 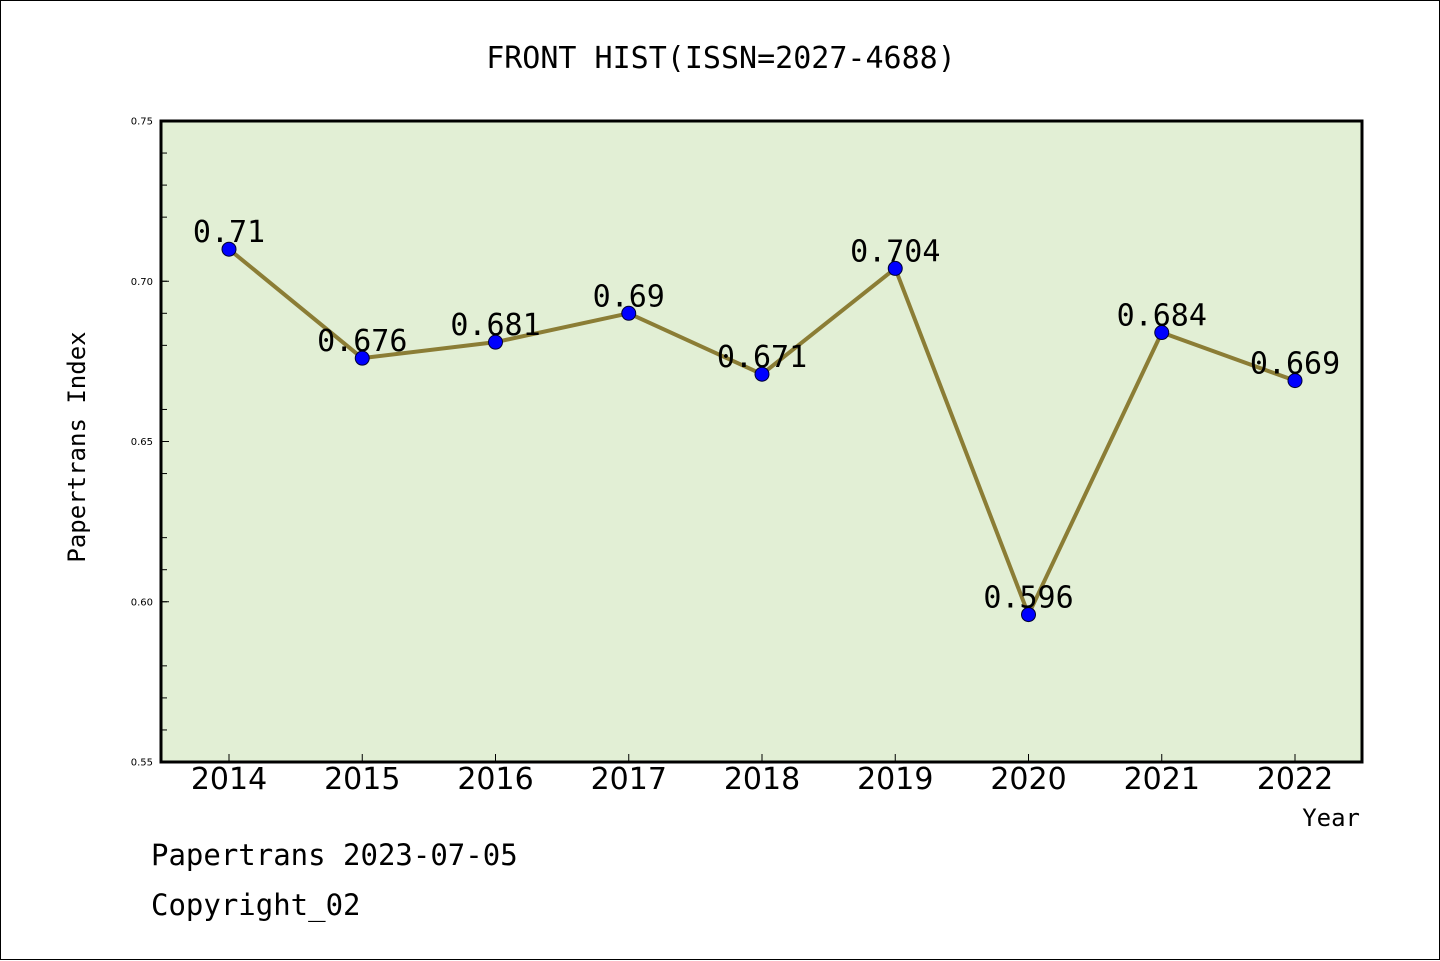 What do you see at coordinates (256, 905) in the screenshot?
I see `footer-copyright-text: Copyright_02` at bounding box center [256, 905].